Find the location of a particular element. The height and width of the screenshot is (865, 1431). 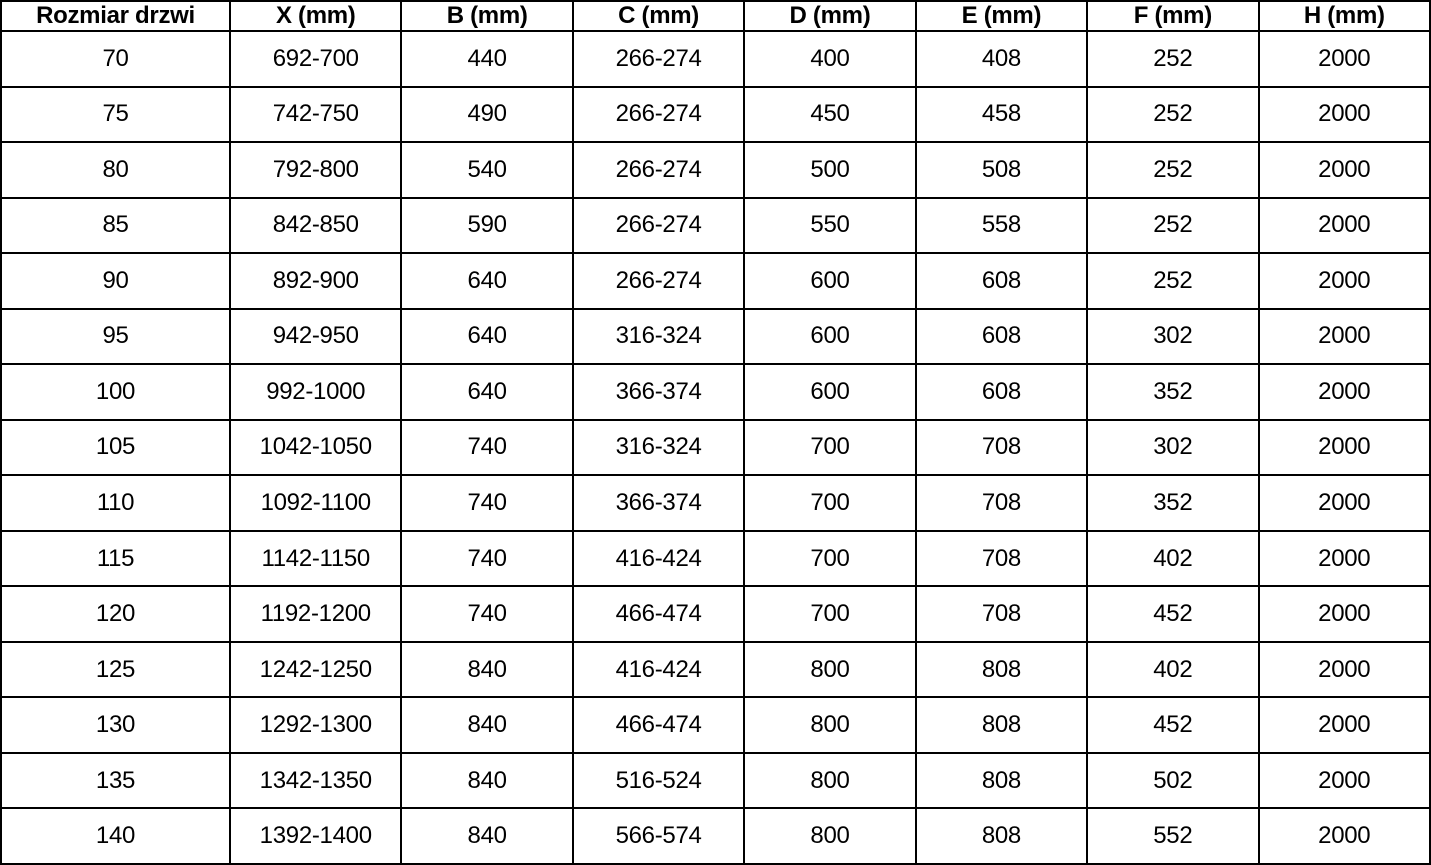

column-header: Rozmiar drzwi is located at coordinates (115, 16).